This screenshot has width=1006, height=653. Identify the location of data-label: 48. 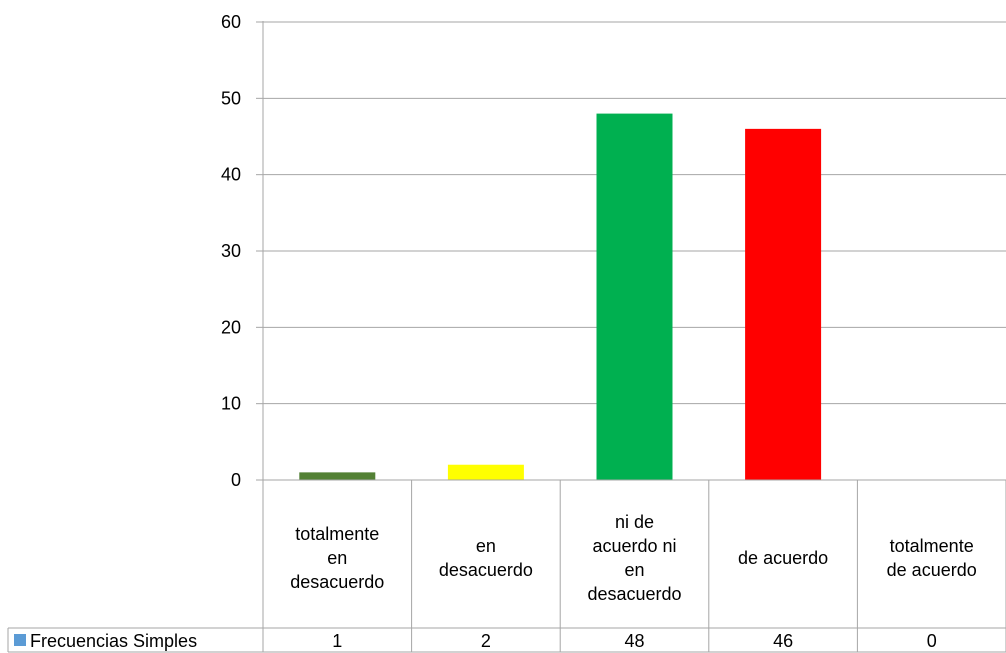
(634, 641).